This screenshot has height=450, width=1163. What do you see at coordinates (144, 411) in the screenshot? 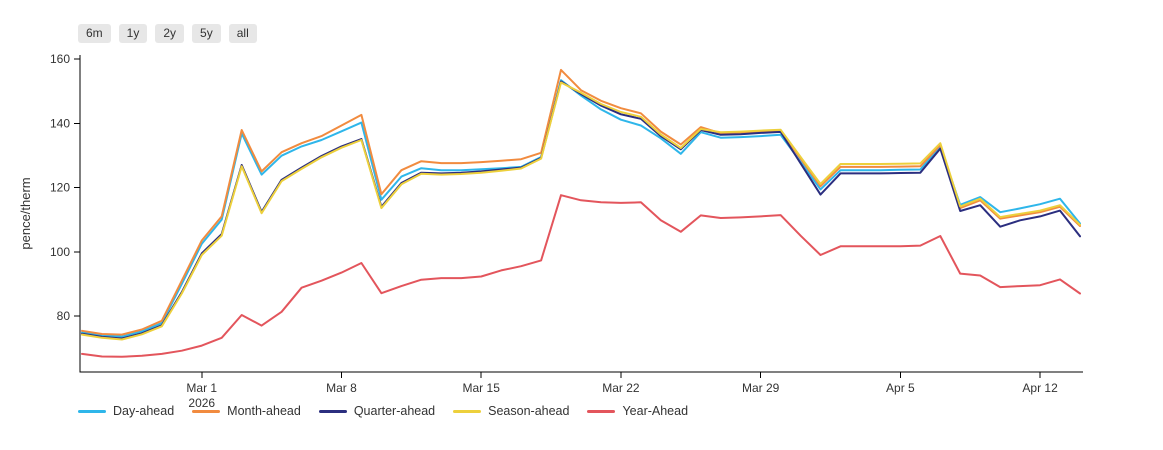
I see `legend-label: Day-ahead` at bounding box center [144, 411].